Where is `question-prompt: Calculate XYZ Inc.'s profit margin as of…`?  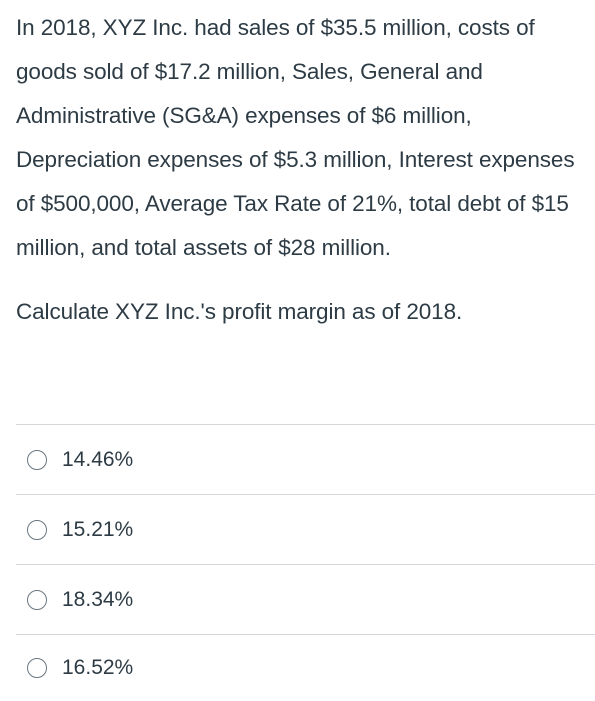 question-prompt: Calculate XYZ Inc.'s profit margin as of… is located at coordinates (239, 311).